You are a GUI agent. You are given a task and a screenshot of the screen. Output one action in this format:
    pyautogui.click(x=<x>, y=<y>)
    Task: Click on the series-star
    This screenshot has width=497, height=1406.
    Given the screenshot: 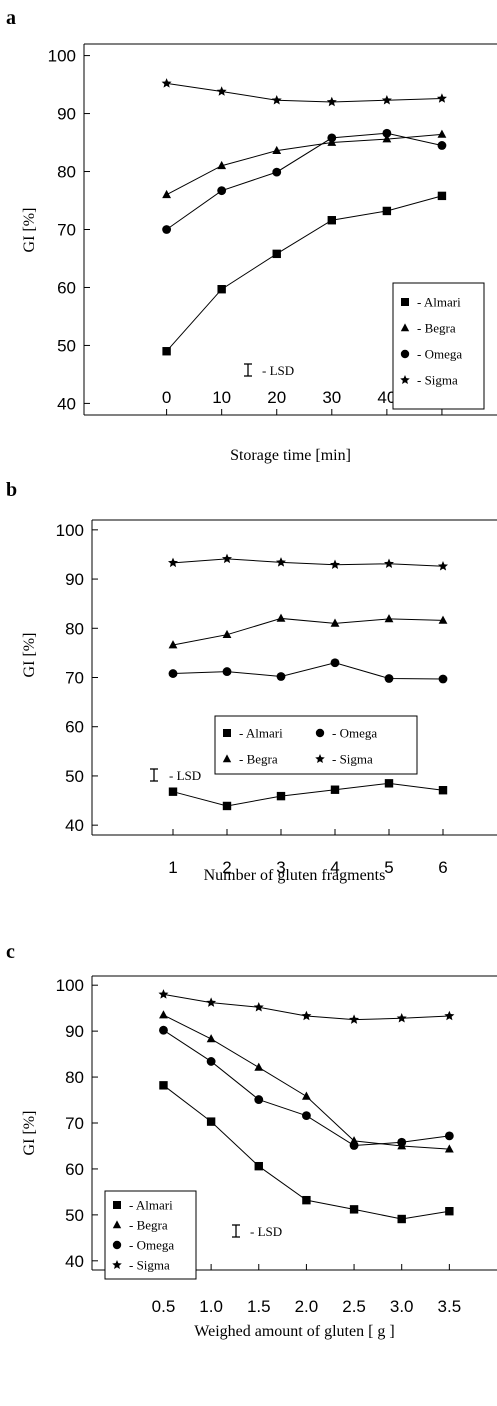 What is the action you would take?
    pyautogui.click(x=304, y=92)
    